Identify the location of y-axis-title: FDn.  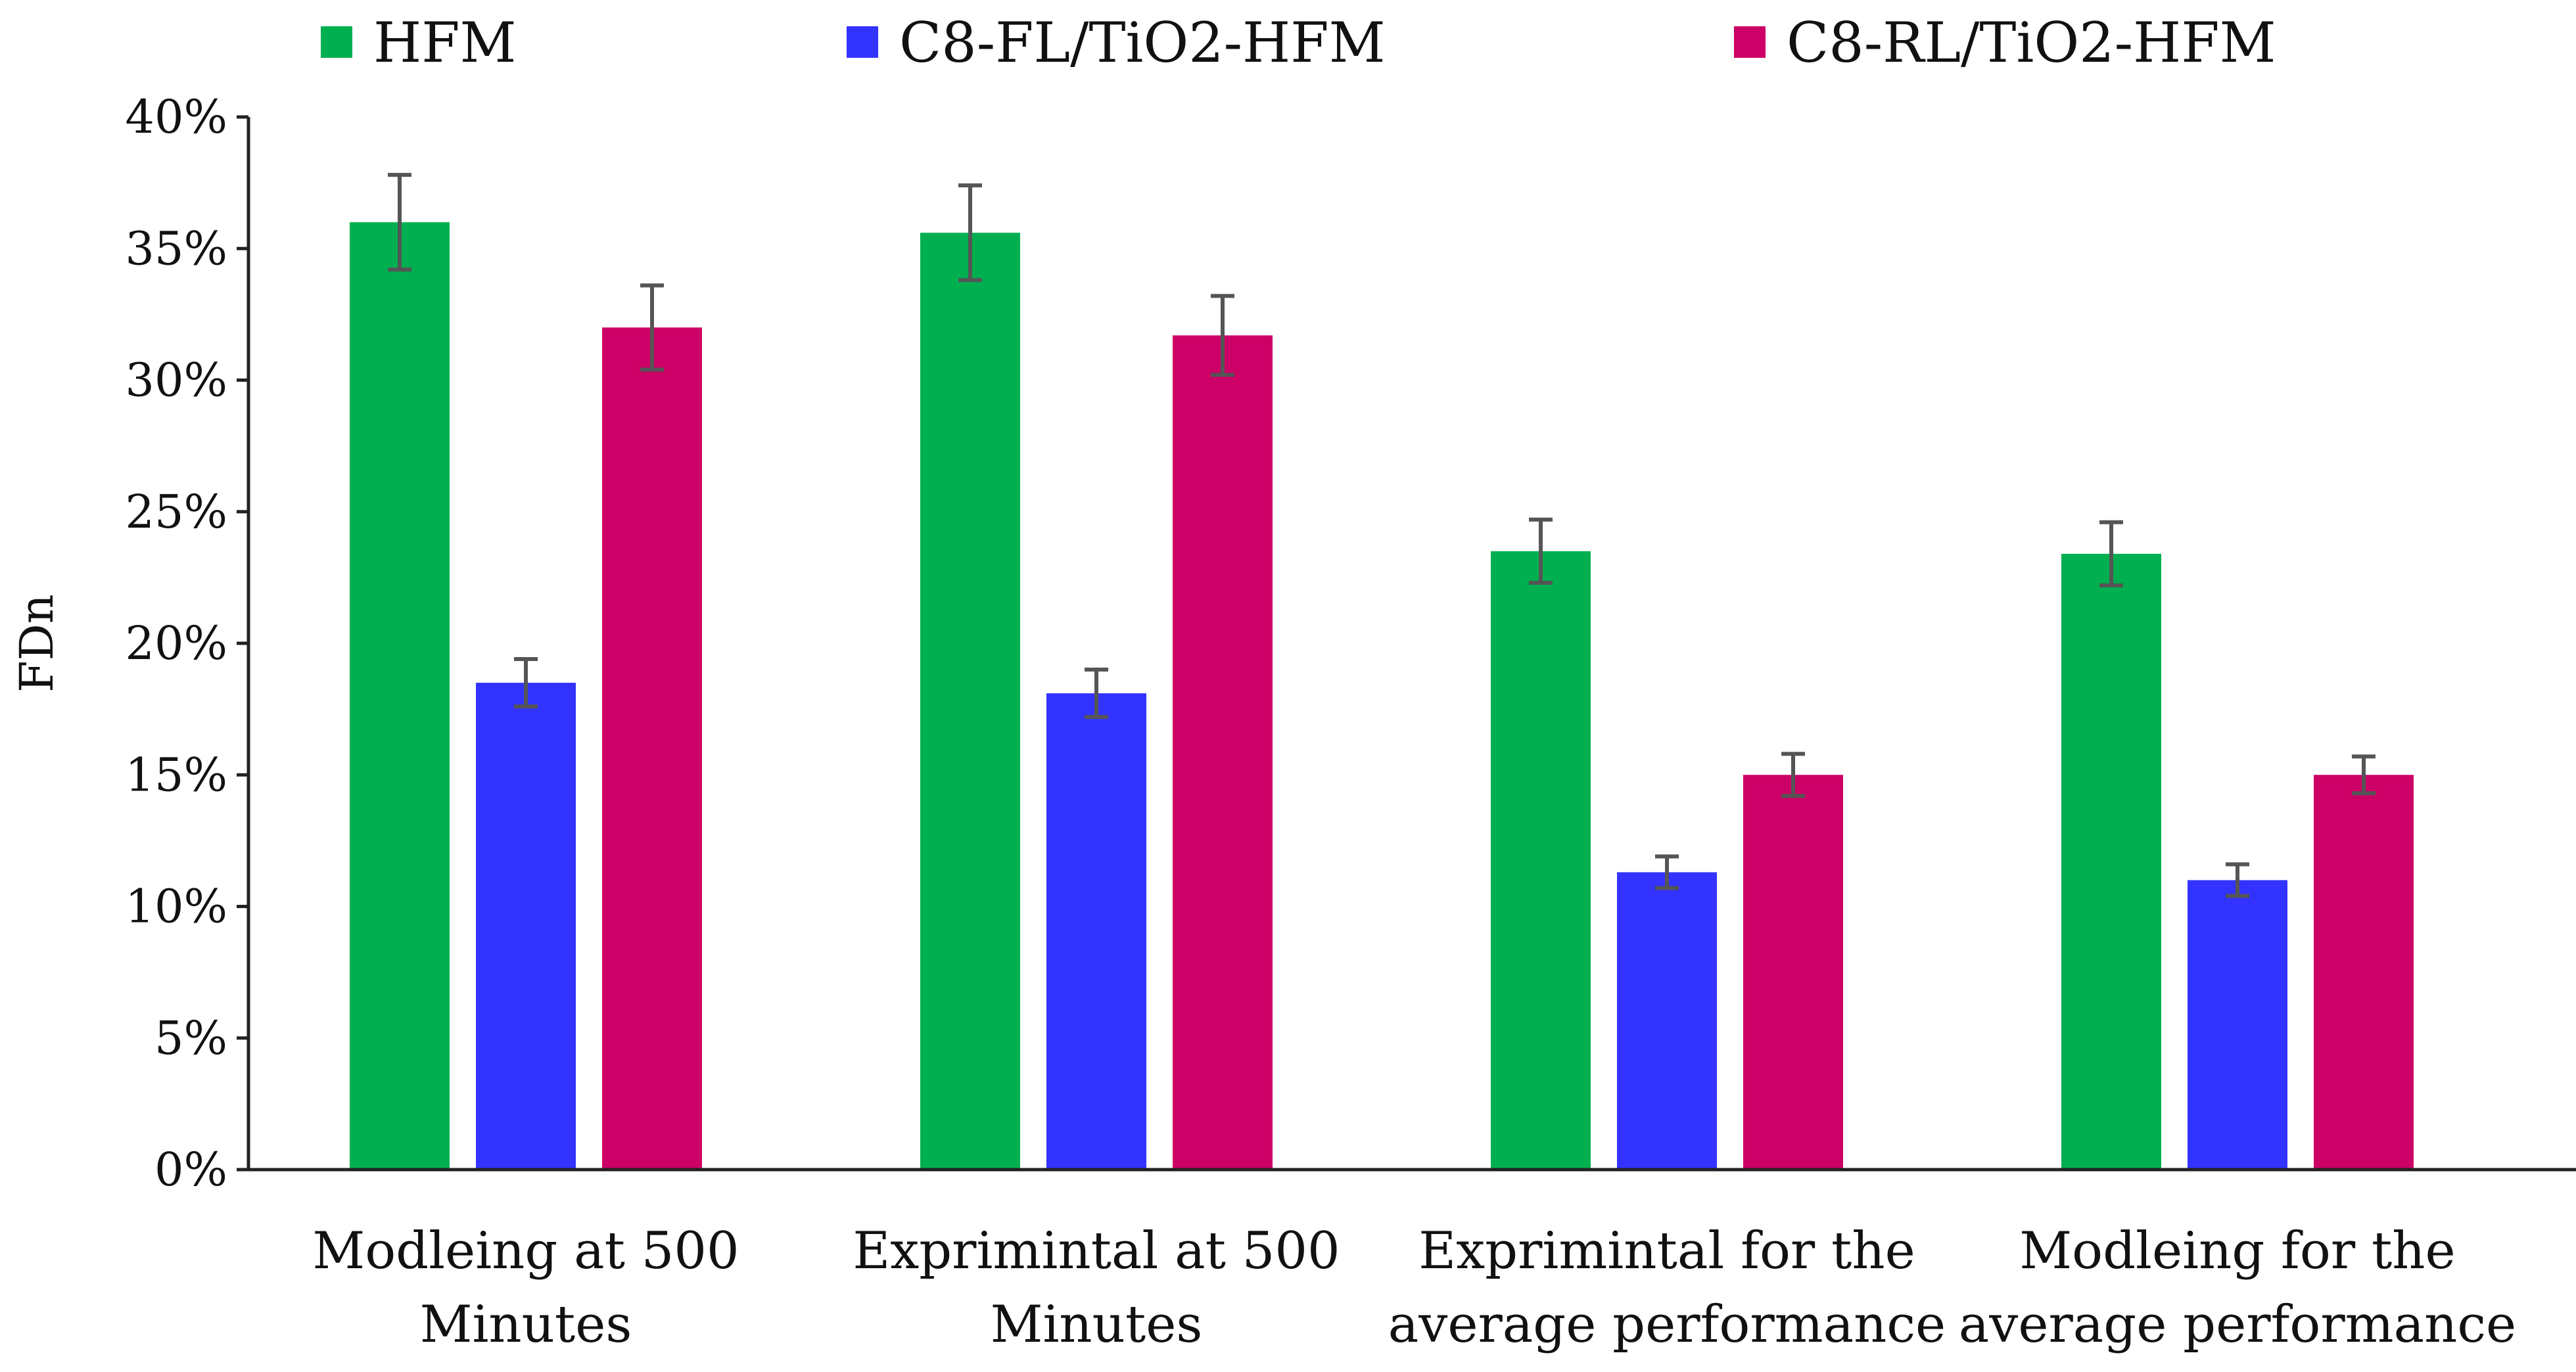
(37, 643).